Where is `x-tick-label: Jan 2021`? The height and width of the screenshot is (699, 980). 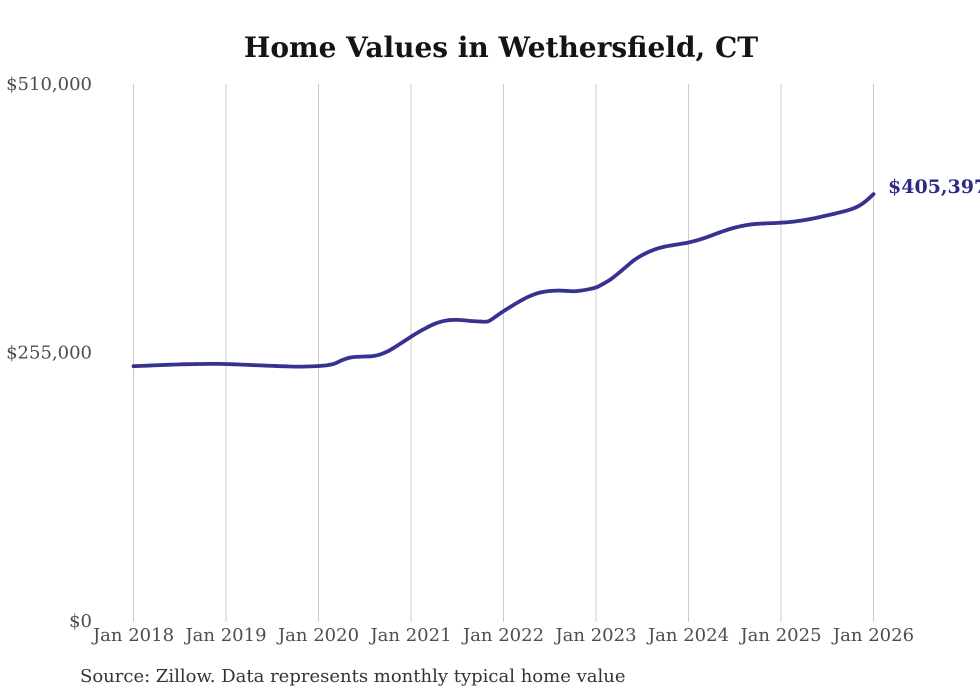
x-tick-label: Jan 2021 is located at coordinates (409, 635).